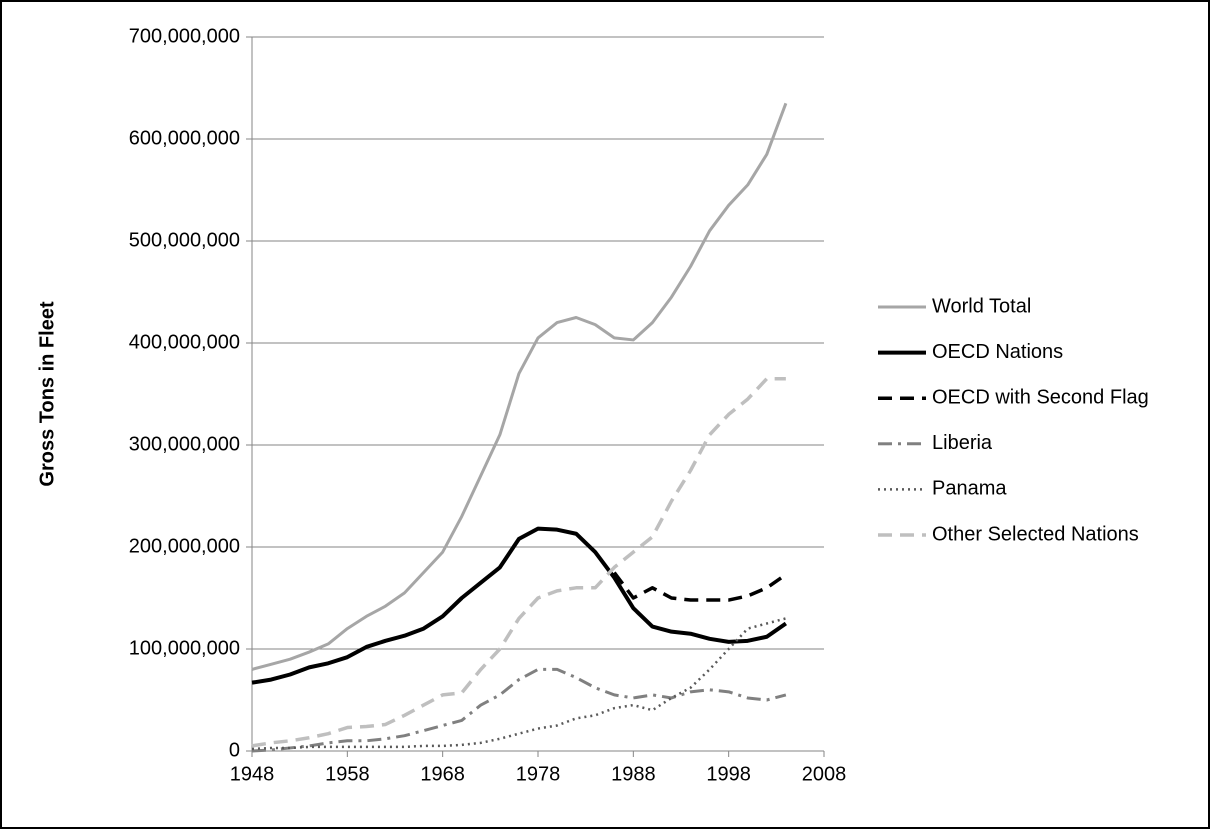  I want to click on y-tick-label: 0, so click(234, 750).